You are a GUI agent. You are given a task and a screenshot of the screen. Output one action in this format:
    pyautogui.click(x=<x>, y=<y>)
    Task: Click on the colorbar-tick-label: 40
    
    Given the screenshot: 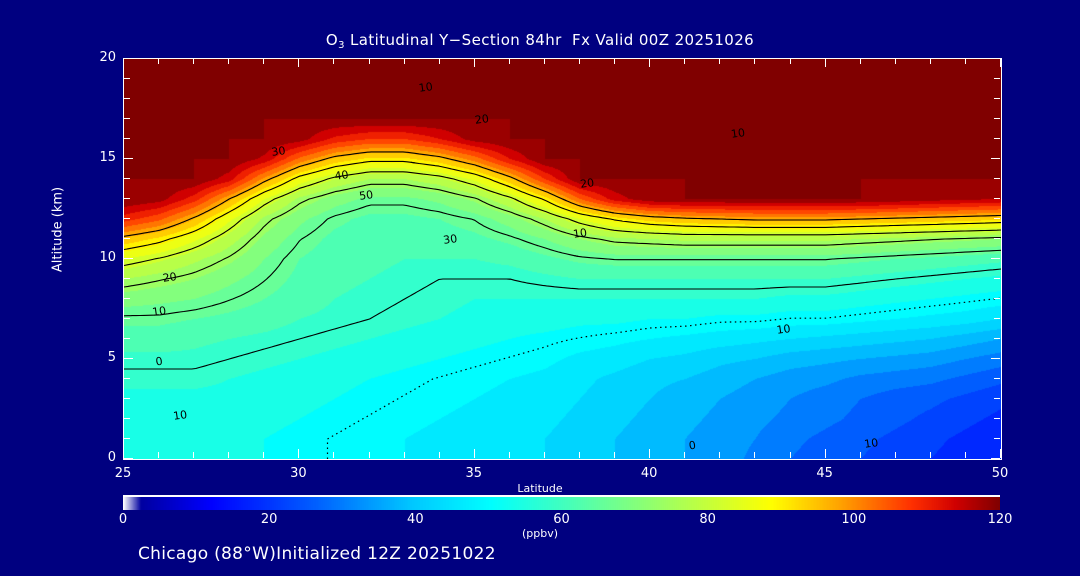 What is the action you would take?
    pyautogui.click(x=415, y=519)
    